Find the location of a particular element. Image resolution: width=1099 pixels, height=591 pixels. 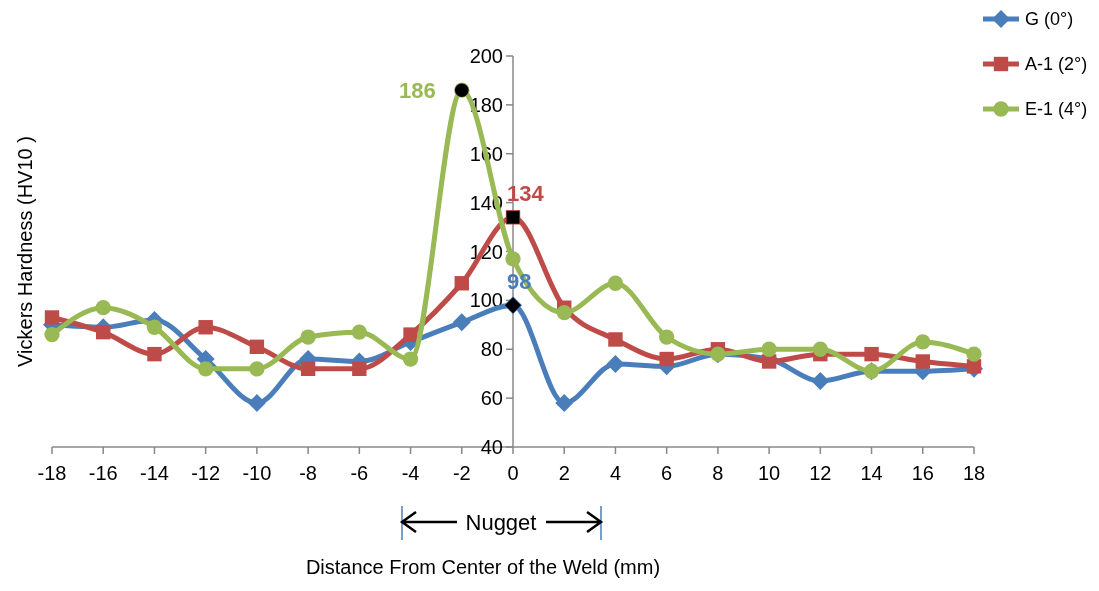

x-tick-label: 18 is located at coordinates (974, 473).